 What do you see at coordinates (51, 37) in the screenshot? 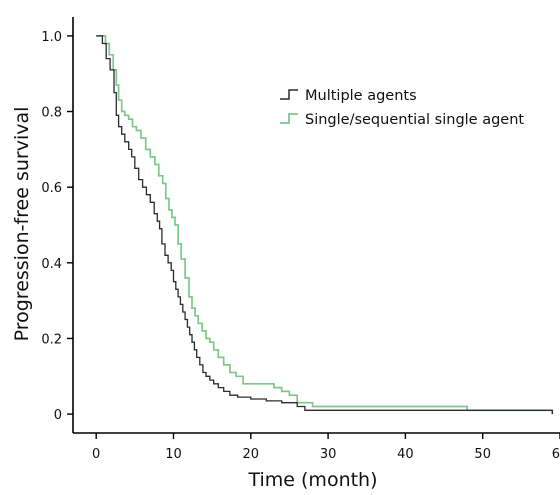
I see `y-tick-label: 1.0` at bounding box center [51, 37].